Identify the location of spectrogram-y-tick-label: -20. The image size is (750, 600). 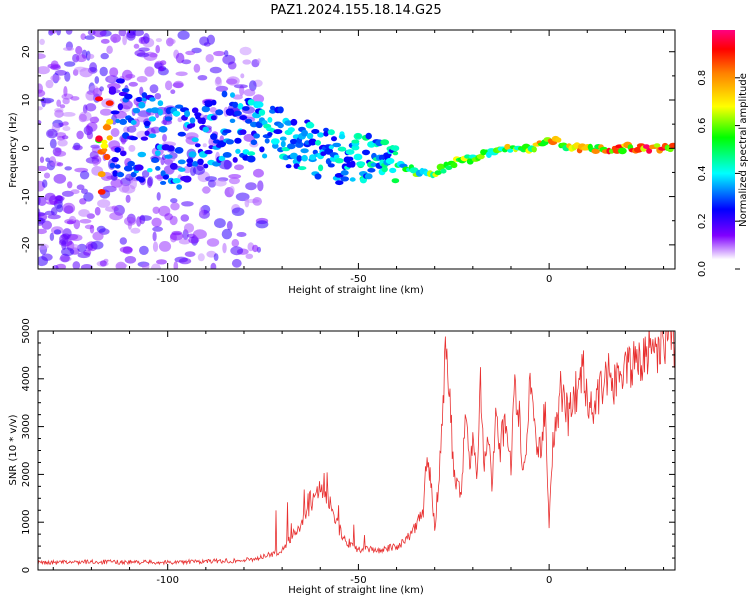
(26, 245).